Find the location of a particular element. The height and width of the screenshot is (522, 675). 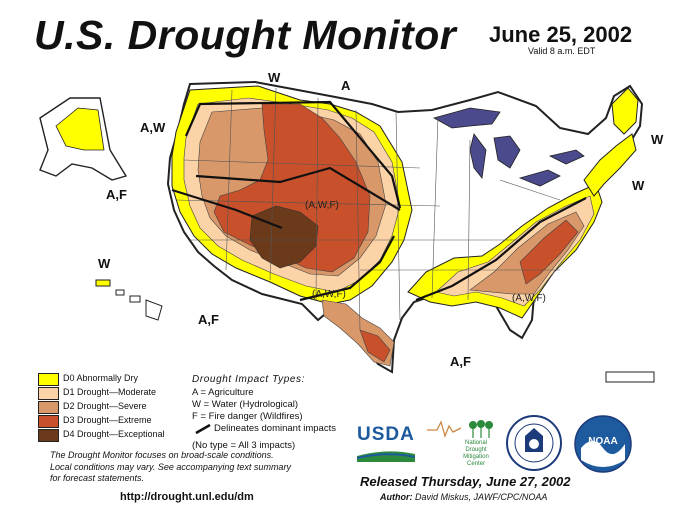

legend-swatch-d3 is located at coordinates (48, 421).